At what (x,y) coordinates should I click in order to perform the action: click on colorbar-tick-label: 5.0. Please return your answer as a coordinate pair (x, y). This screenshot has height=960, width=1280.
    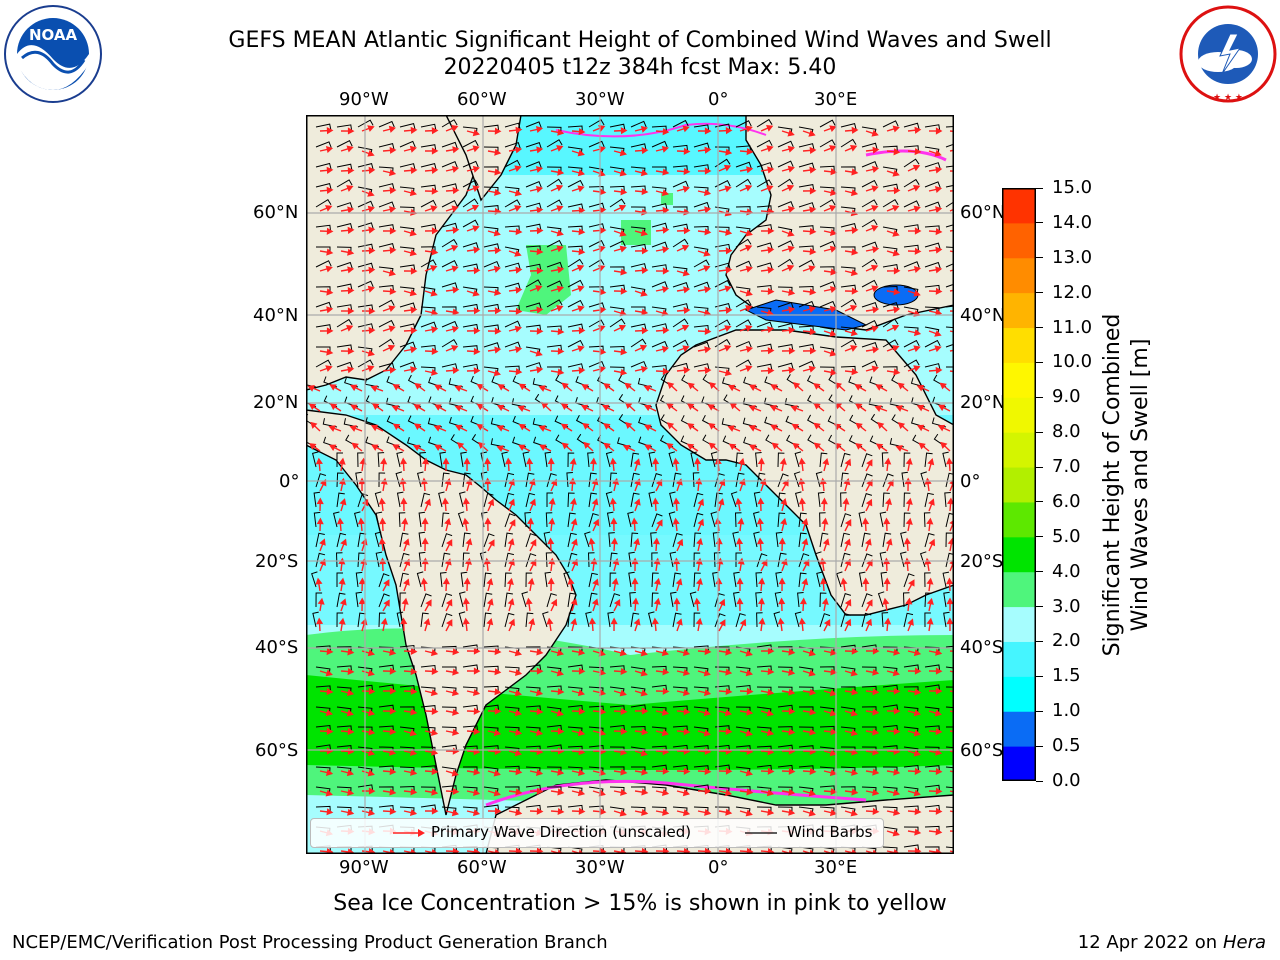
    Looking at the image, I should click on (1066, 536).